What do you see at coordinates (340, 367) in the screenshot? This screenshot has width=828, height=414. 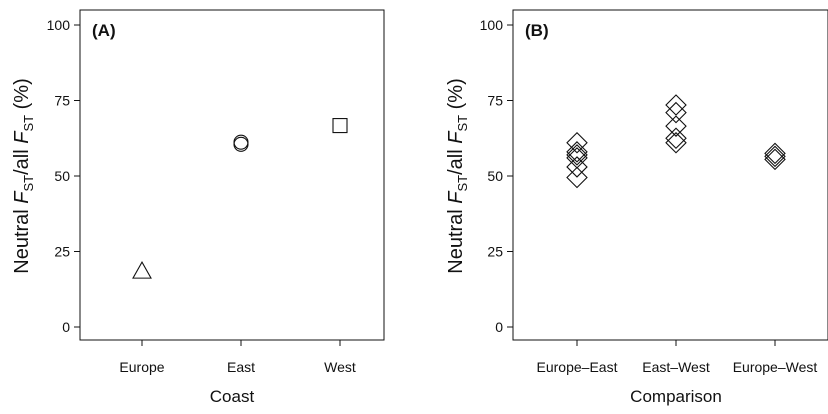 I see `x-tick-label: West` at bounding box center [340, 367].